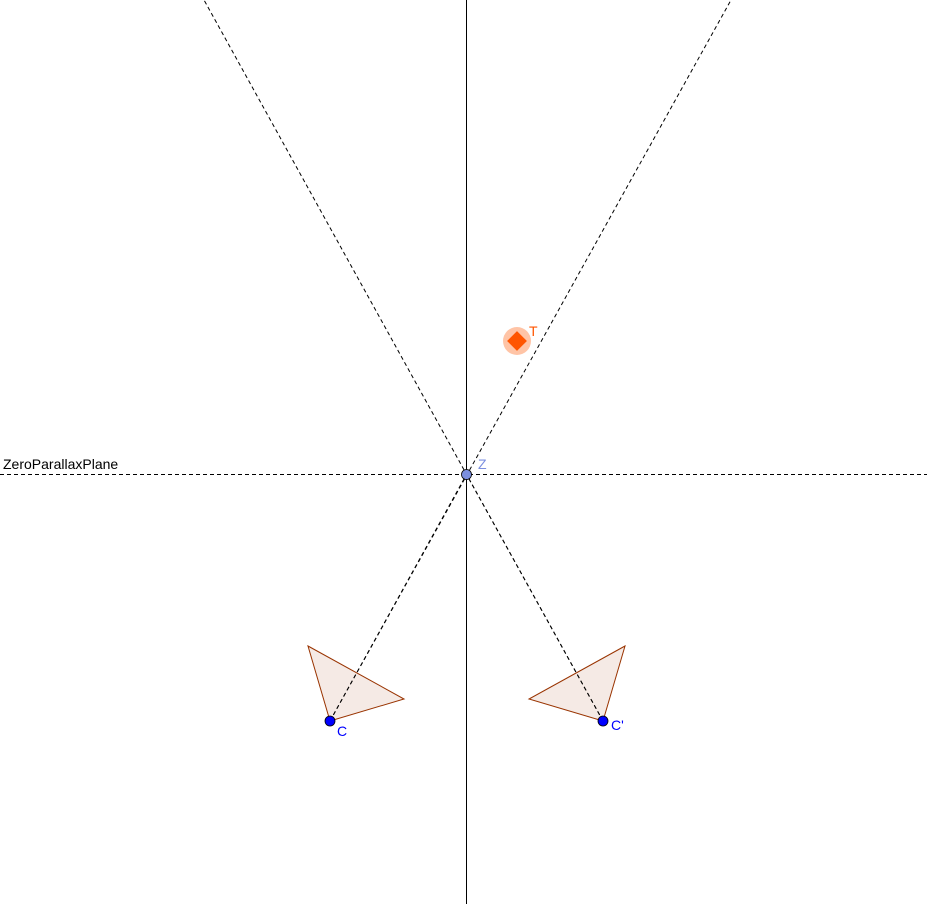 Image resolution: width=927 pixels, height=904 pixels. Describe the element at coordinates (60, 464) in the screenshot. I see `plane-label: ZeroParallaxPlane` at that location.